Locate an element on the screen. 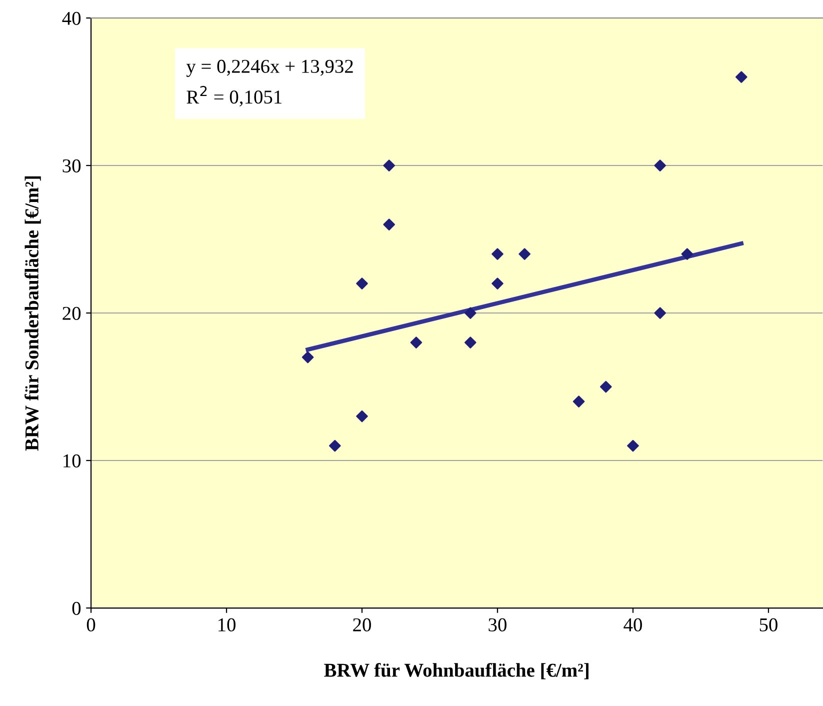 The image size is (823, 706). x-tick-label: 0 is located at coordinates (91, 625).